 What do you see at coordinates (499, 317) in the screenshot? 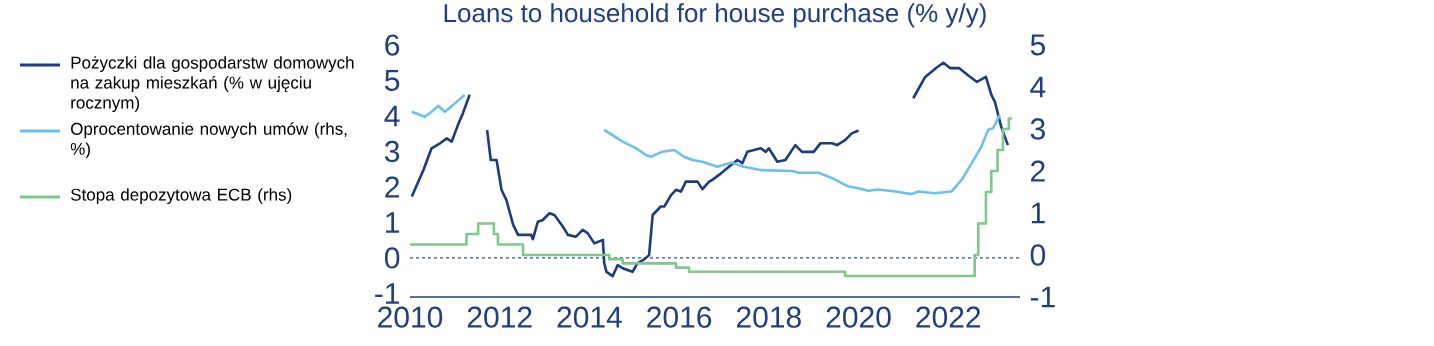
I see `x-tick-label: 2012` at bounding box center [499, 317].